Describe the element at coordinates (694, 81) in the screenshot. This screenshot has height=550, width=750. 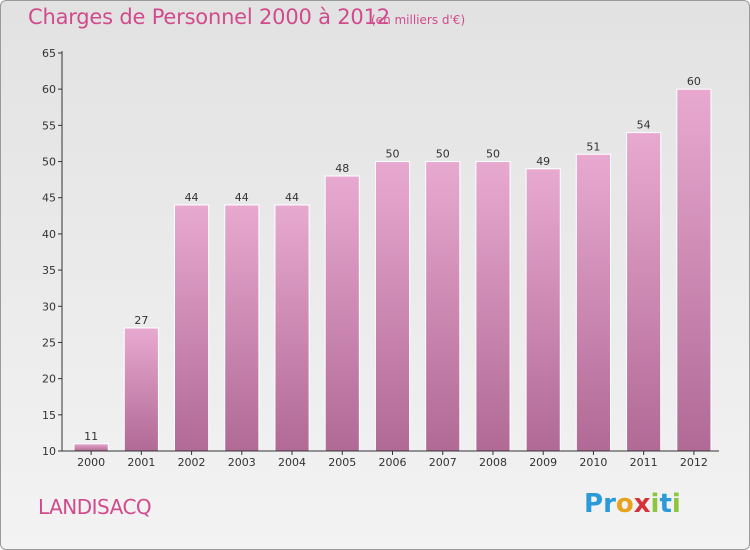
I see `bar-value-label-2012: 60` at that location.